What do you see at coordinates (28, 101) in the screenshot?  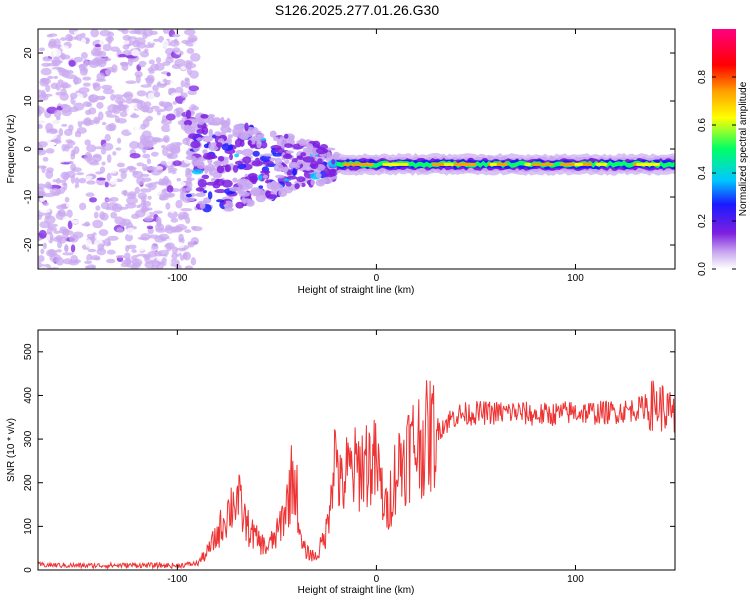 I see `spectrogram-ytick-label: 10` at bounding box center [28, 101].